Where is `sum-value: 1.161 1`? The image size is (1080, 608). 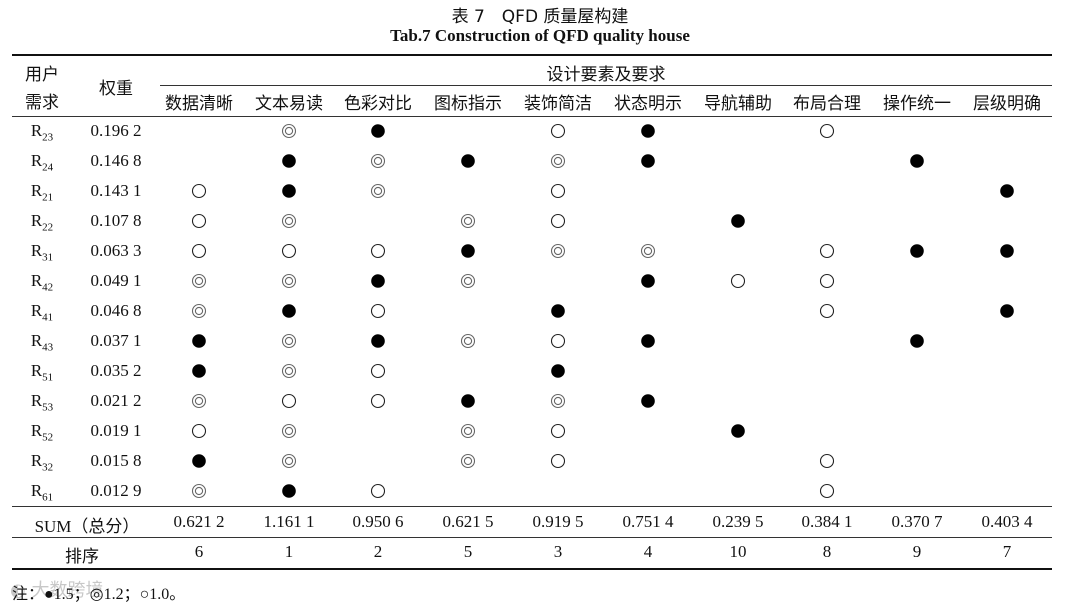 sum-value: 1.161 1 is located at coordinates (289, 521).